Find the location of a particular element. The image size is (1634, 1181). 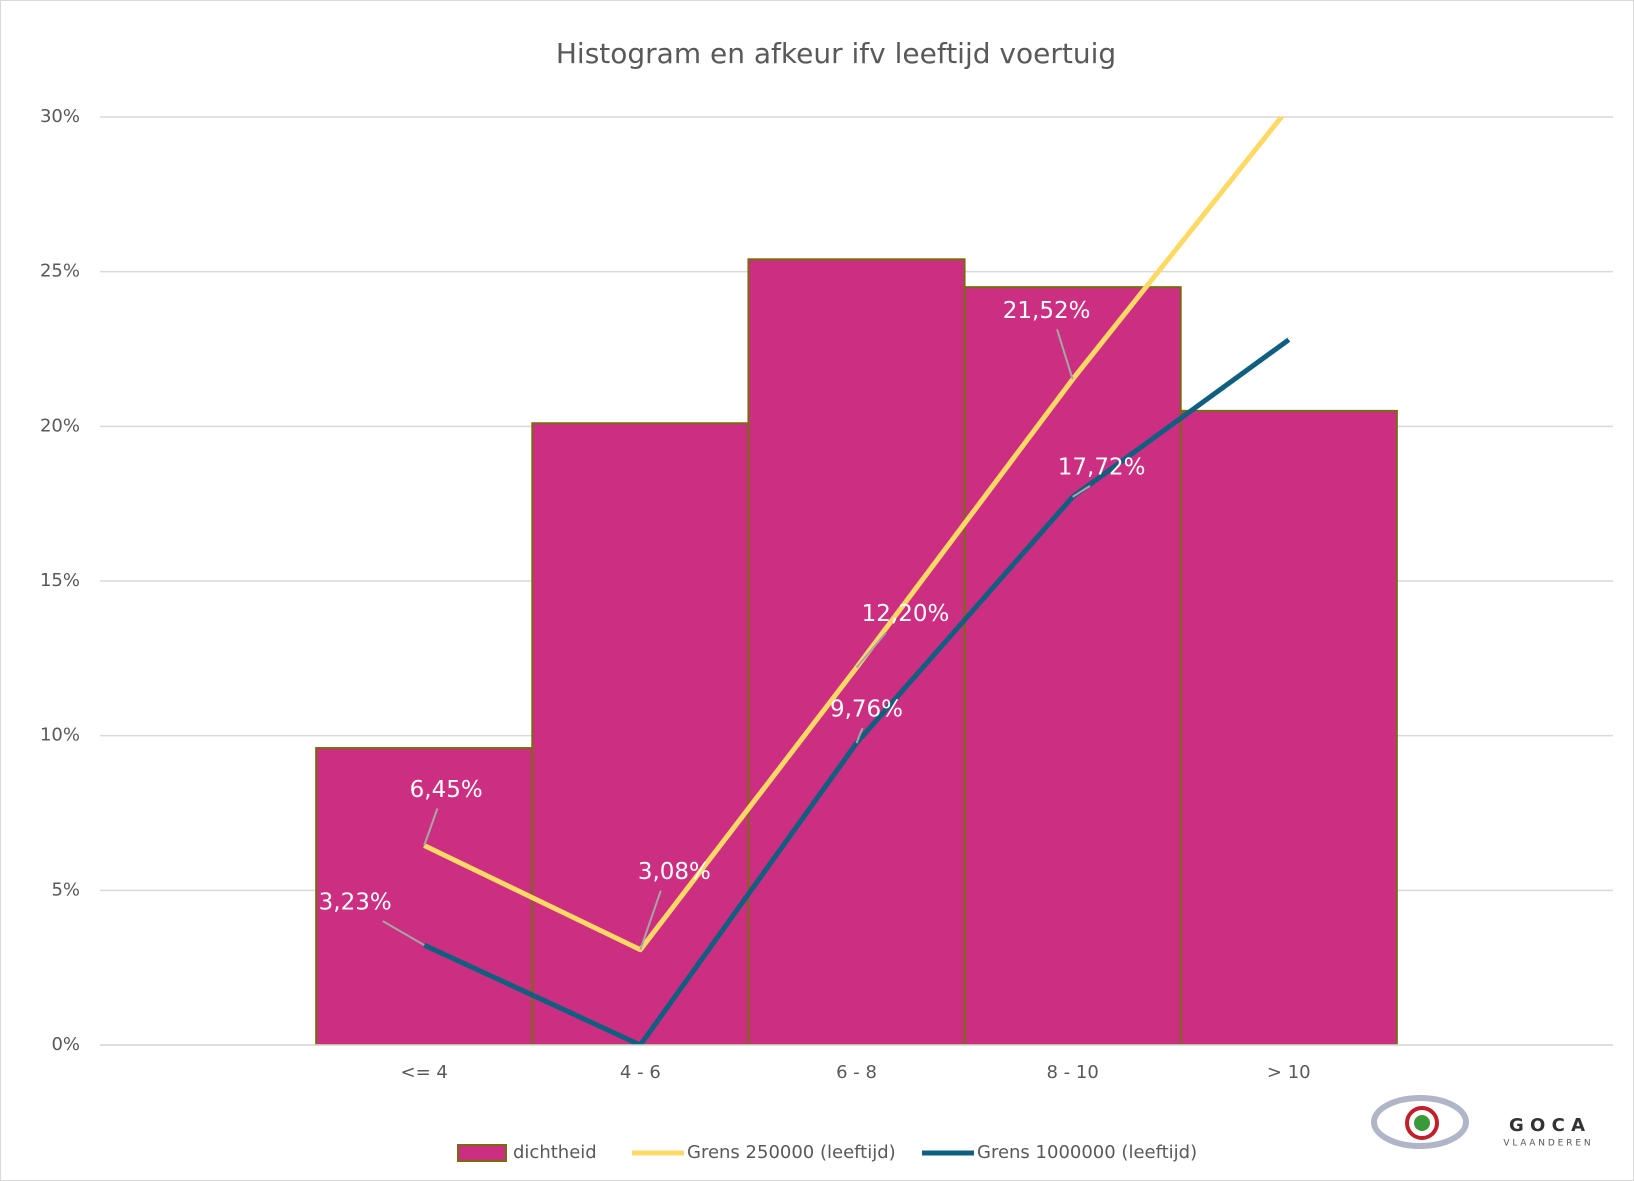

y-tick-label: 0% is located at coordinates (65, 1044).